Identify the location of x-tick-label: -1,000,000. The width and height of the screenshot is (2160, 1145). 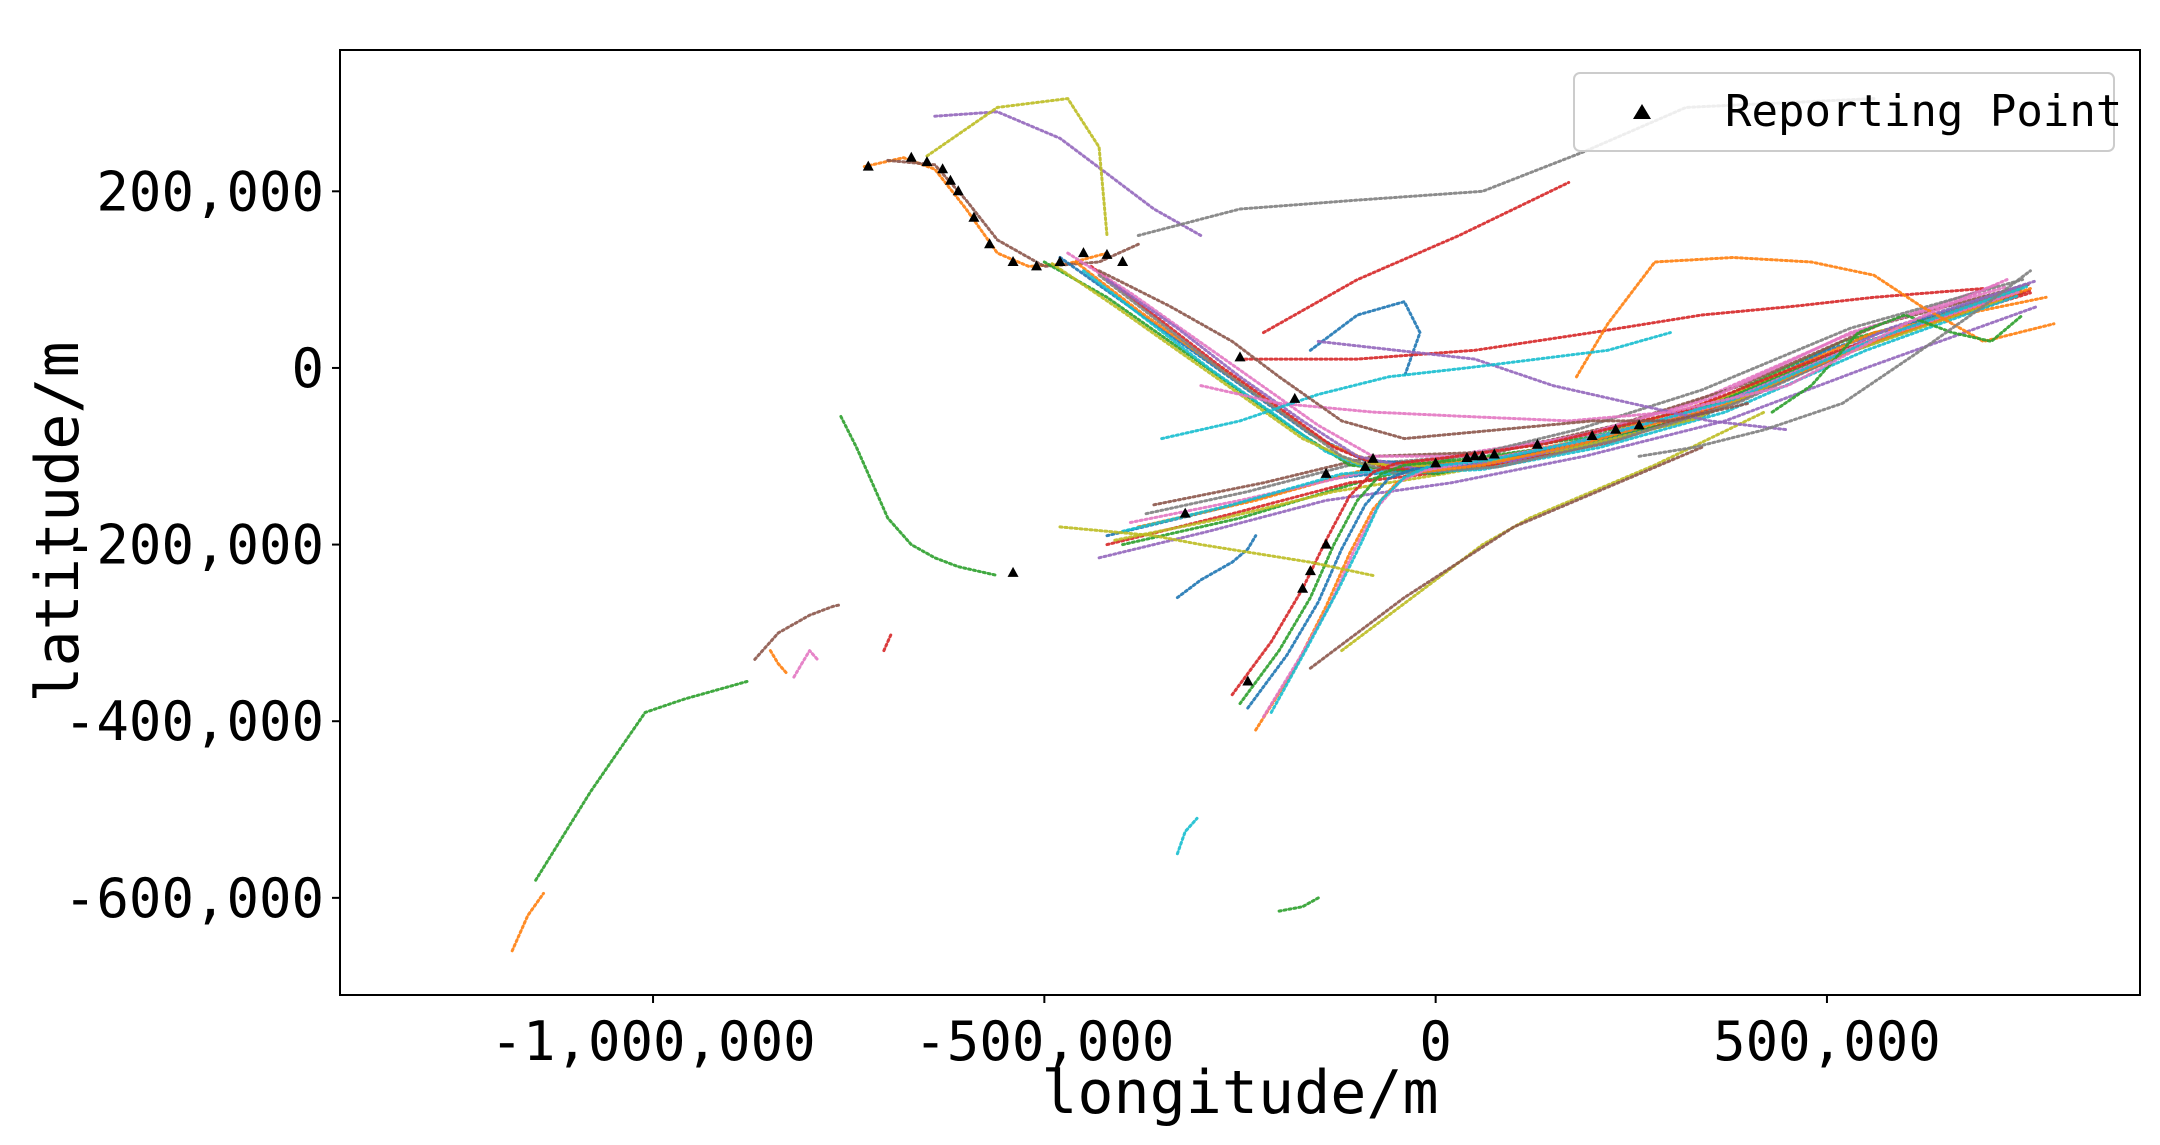
(652, 1041).